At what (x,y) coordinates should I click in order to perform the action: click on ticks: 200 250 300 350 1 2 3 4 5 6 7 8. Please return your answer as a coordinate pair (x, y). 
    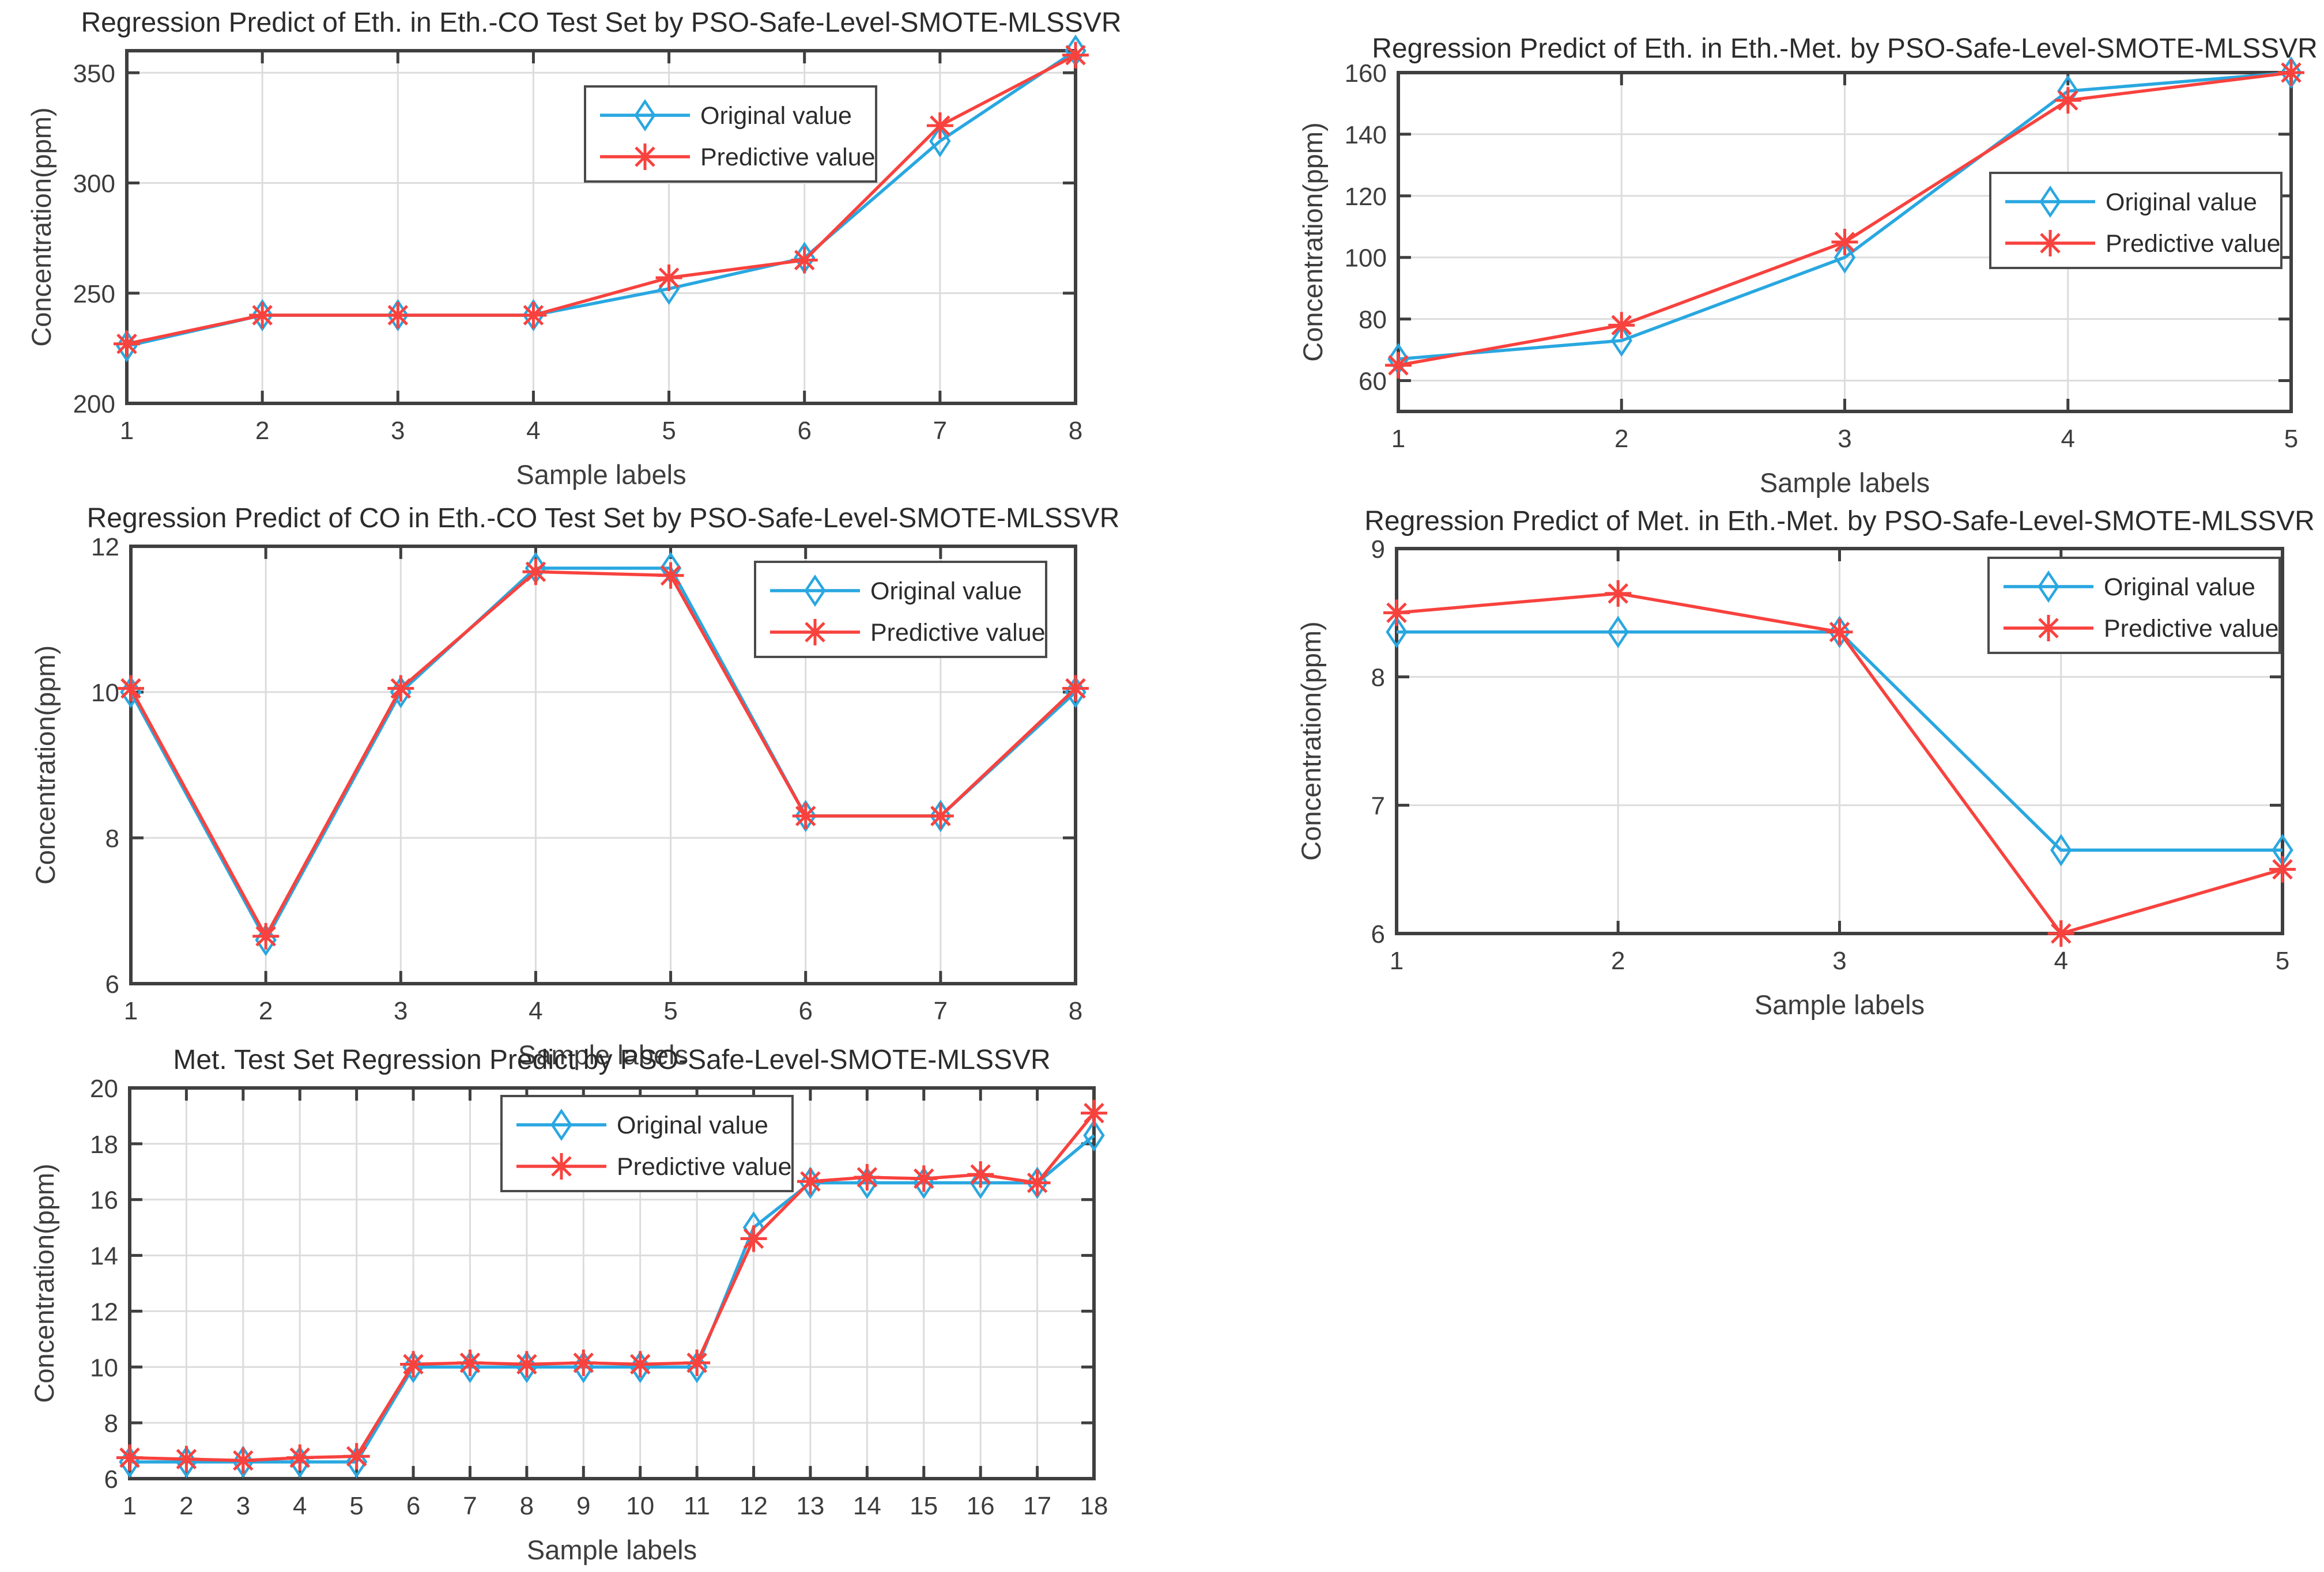
    Looking at the image, I should click on (577, 248).